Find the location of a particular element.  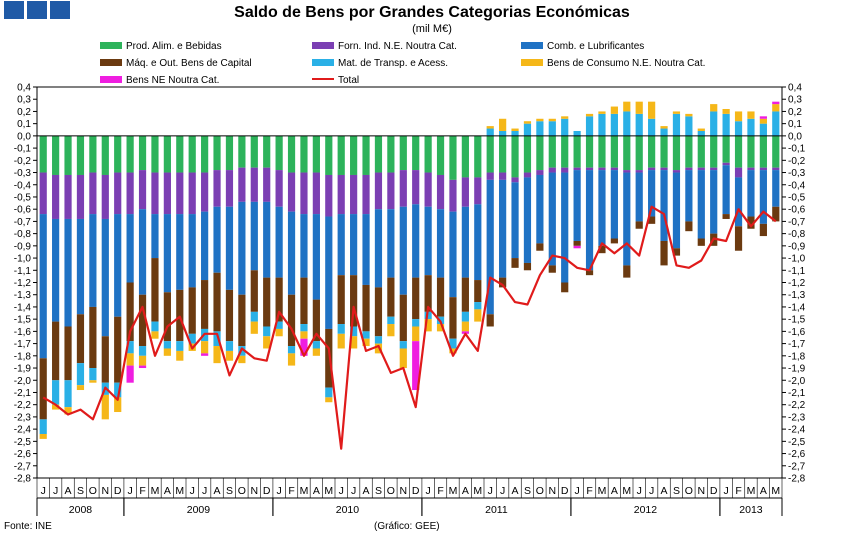

y-tick-label-left: -2,5 is located at coordinates (23, 442).